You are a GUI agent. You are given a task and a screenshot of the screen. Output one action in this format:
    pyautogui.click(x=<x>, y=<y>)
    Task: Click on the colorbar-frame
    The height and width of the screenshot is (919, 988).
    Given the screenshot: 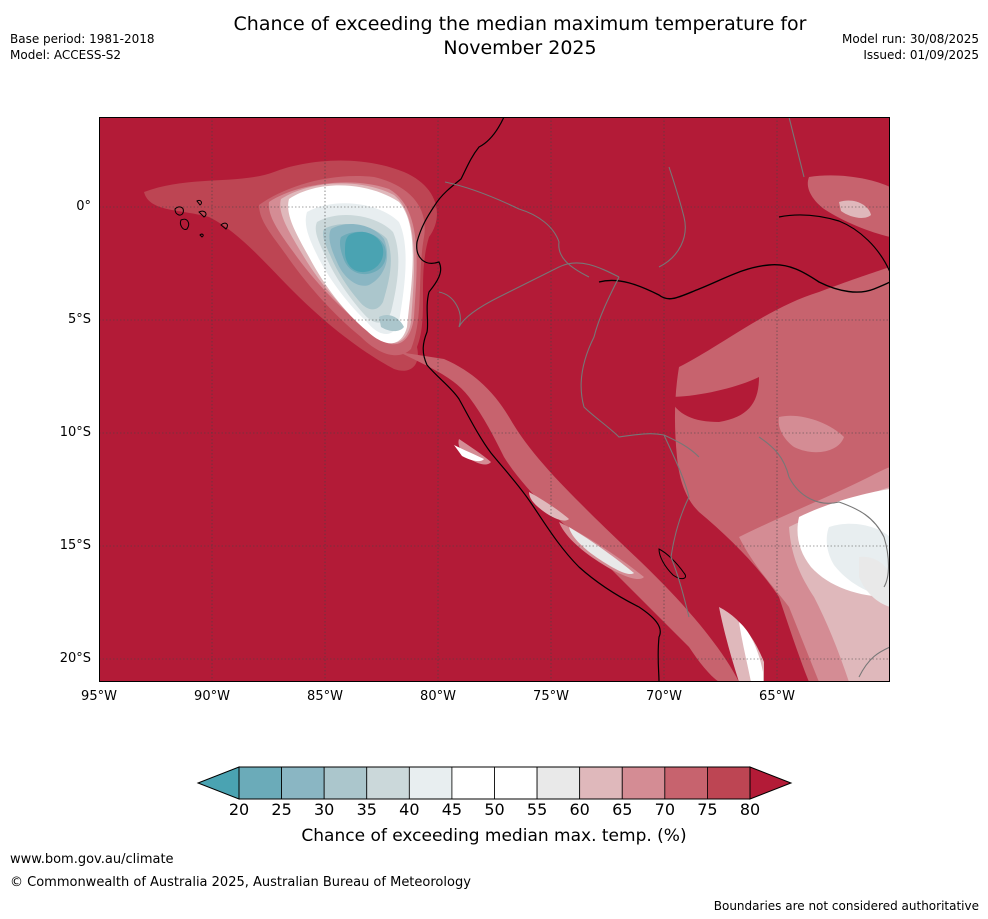 What is the action you would take?
    pyautogui.click(x=494, y=783)
    